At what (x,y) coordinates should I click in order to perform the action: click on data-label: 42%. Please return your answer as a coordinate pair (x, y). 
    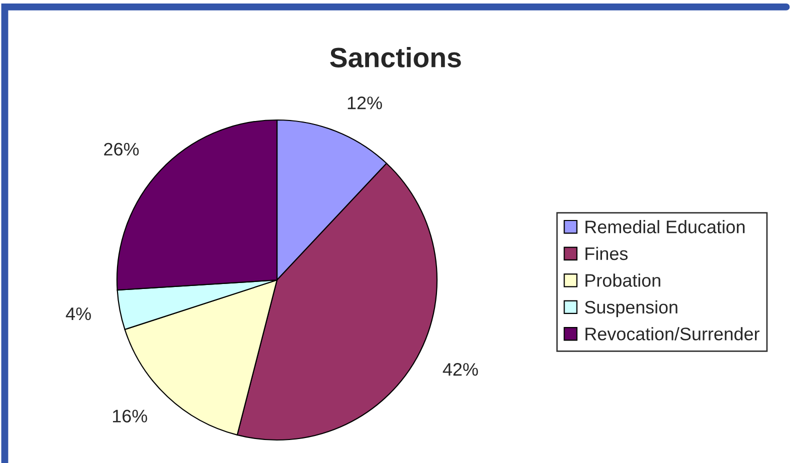
    Looking at the image, I should click on (460, 369).